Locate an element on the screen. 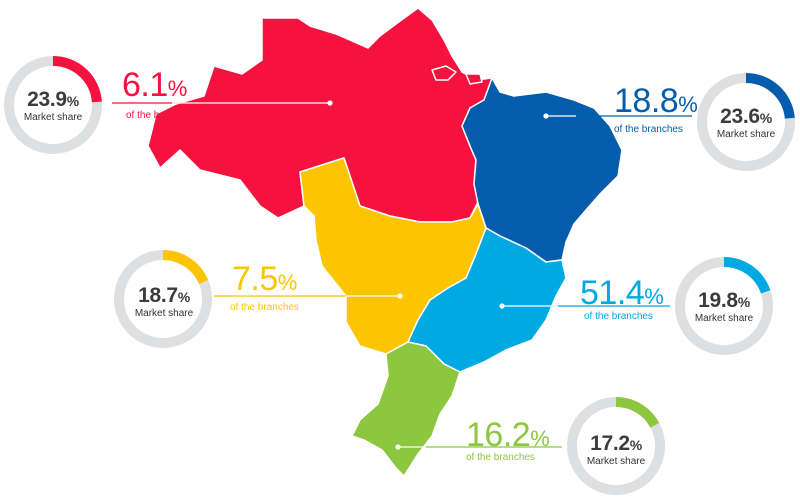 Image resolution: width=800 pixels, height=499 pixels. centerwest-market-share-value: 18.7% is located at coordinates (164, 295).